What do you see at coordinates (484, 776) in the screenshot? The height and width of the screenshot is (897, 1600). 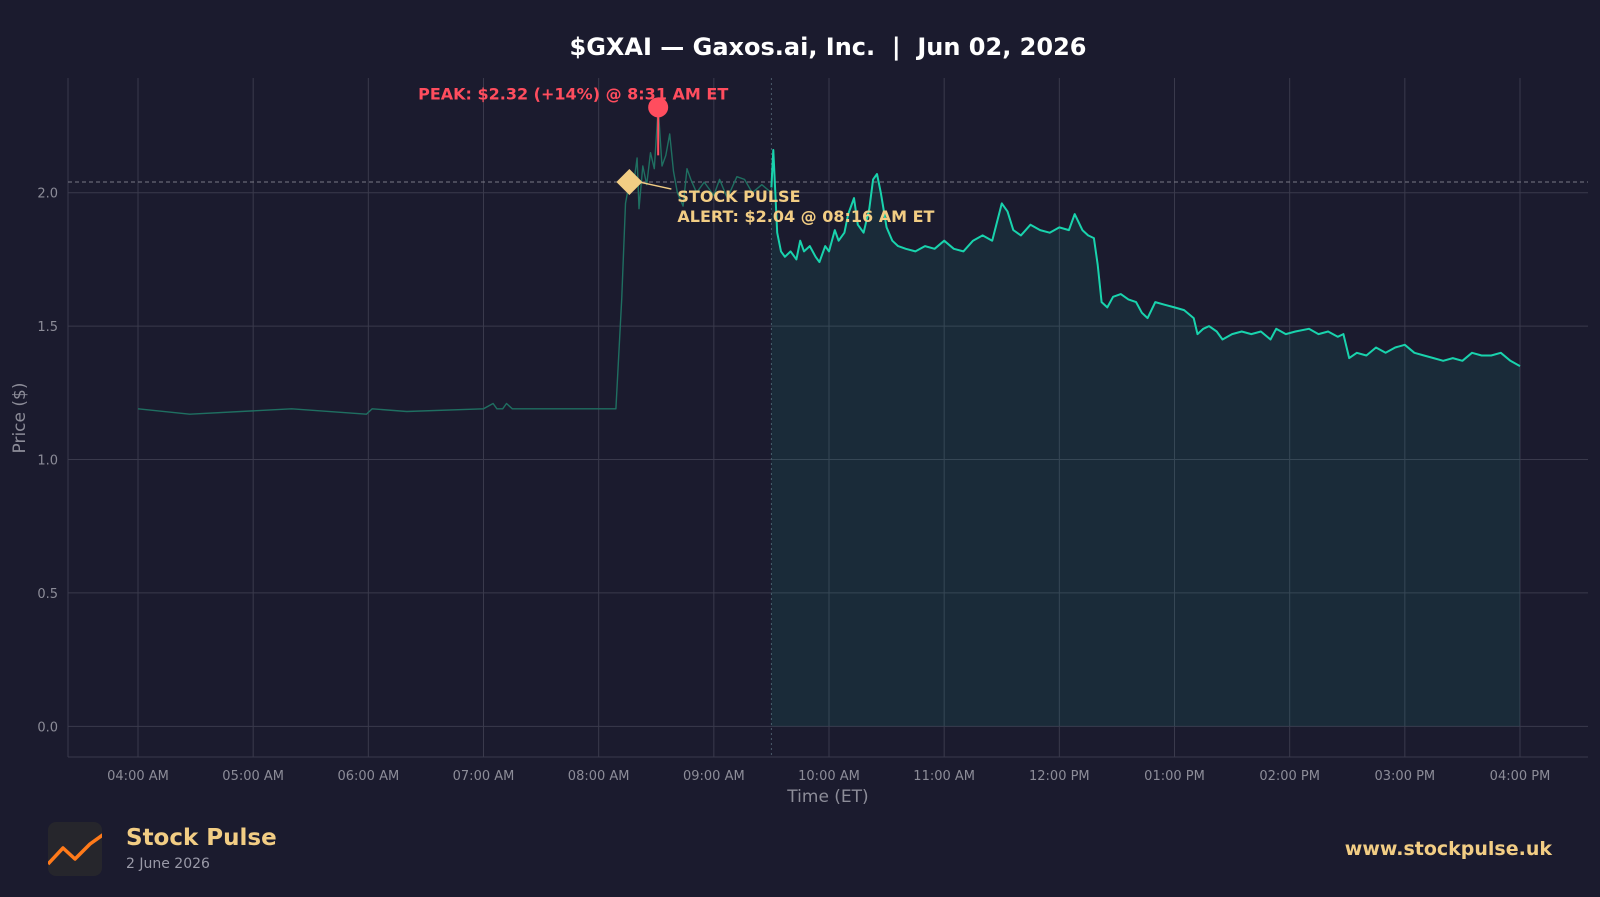 I see `x-tick-label: 07:00 AM` at bounding box center [484, 776].